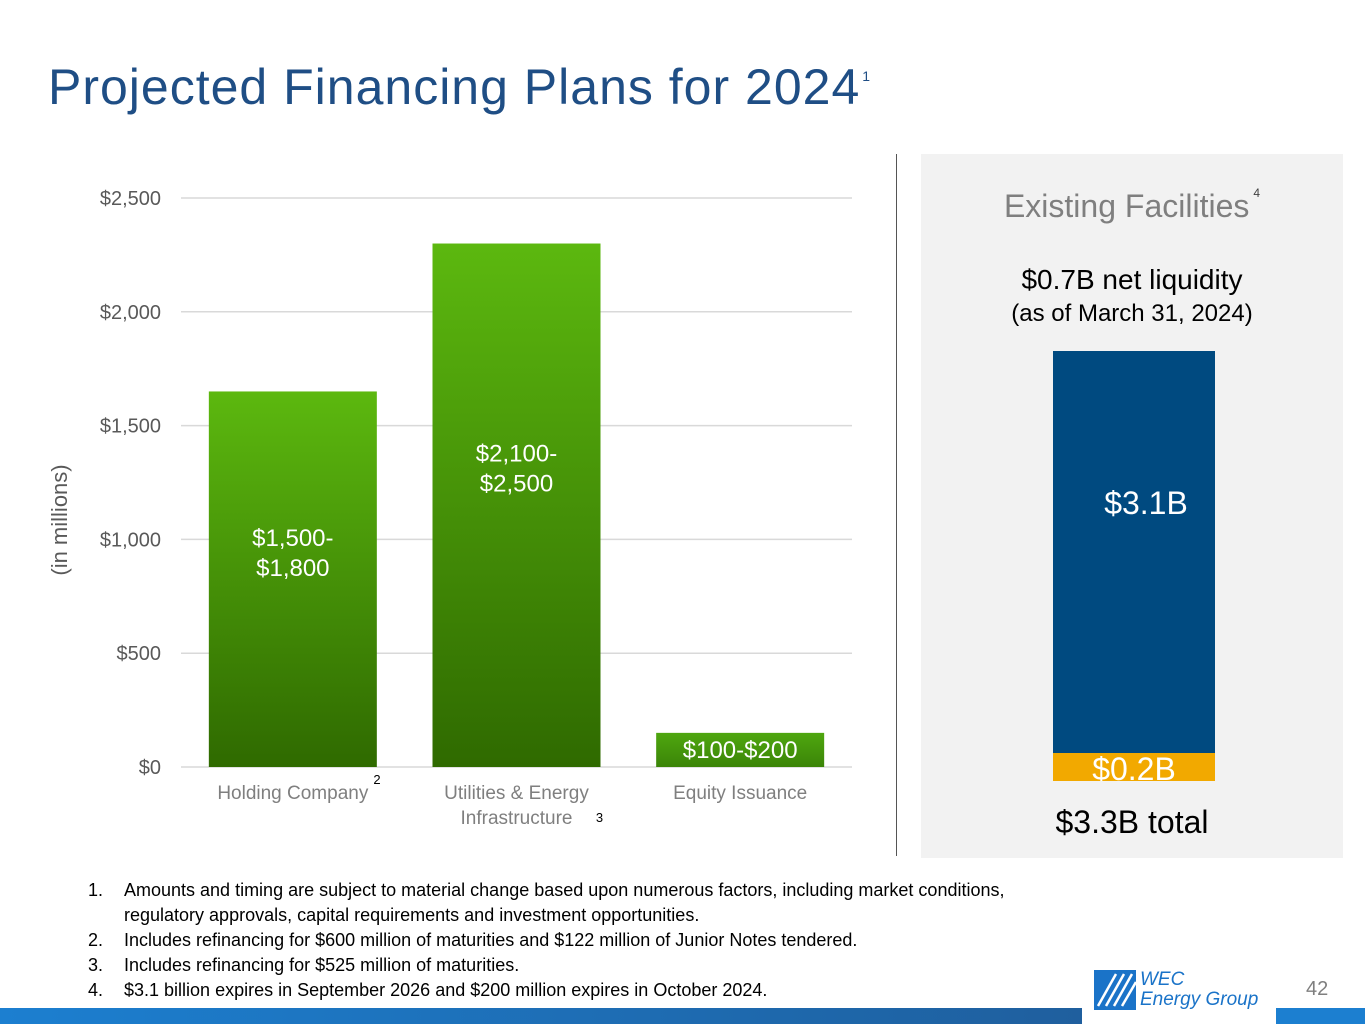 This screenshot has width=1365, height=1024. What do you see at coordinates (59, 519) in the screenshot?
I see `y-axis-label: (in millions)` at bounding box center [59, 519].